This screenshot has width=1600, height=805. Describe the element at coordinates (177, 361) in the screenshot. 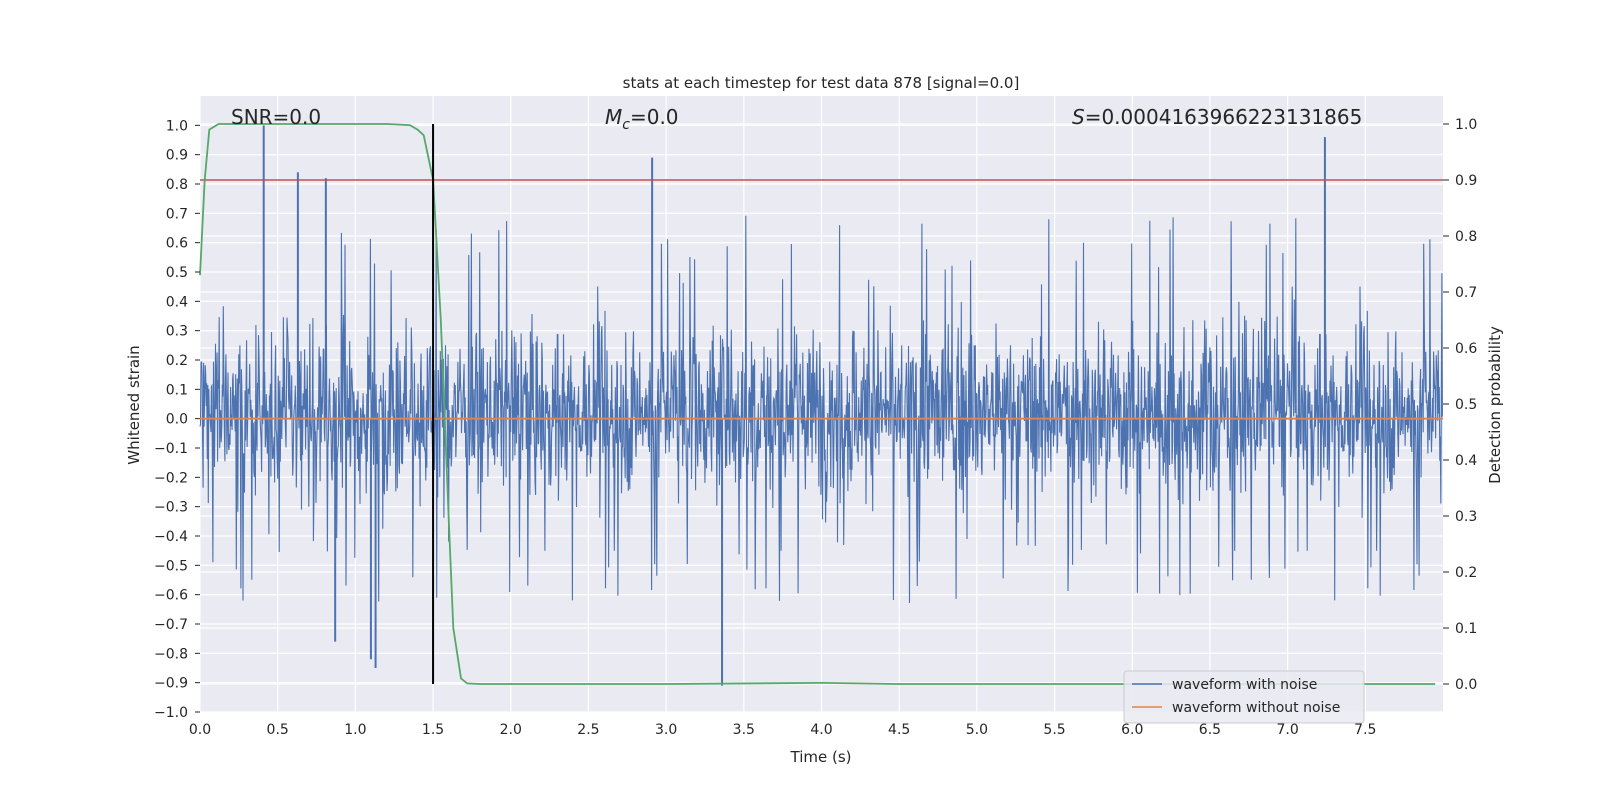

I see `y-tick-label: 0.2` at that location.